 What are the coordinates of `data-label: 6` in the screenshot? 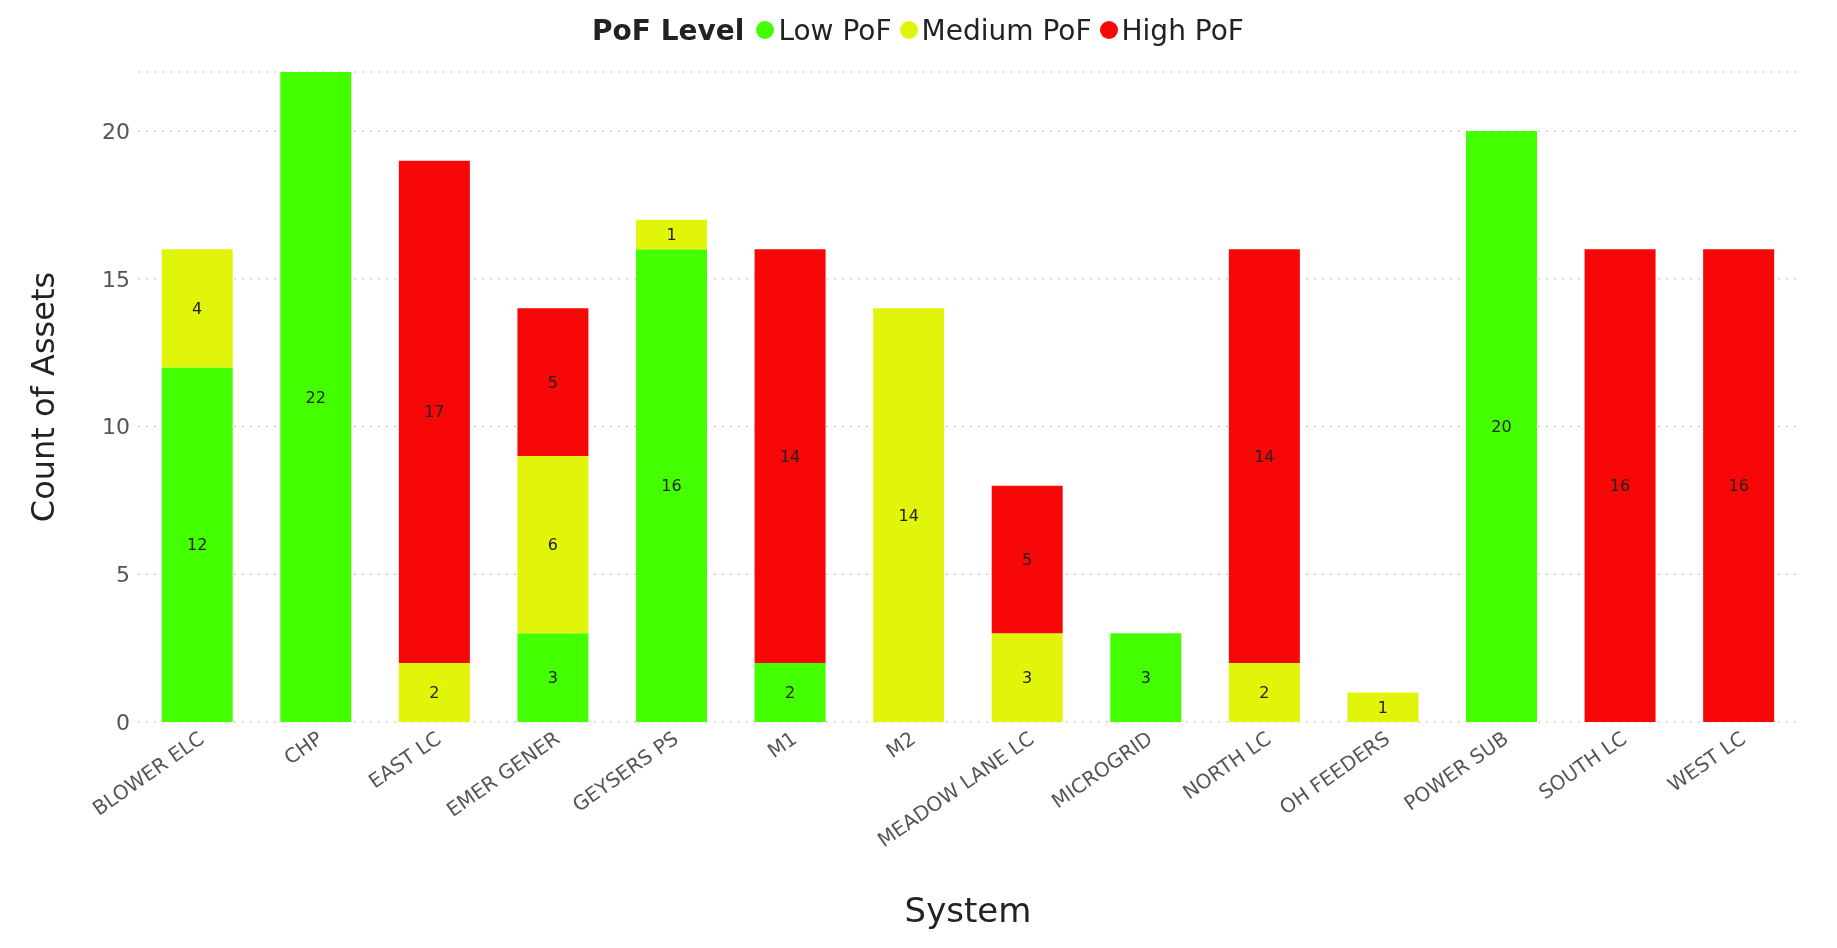 It's located at (553, 545).